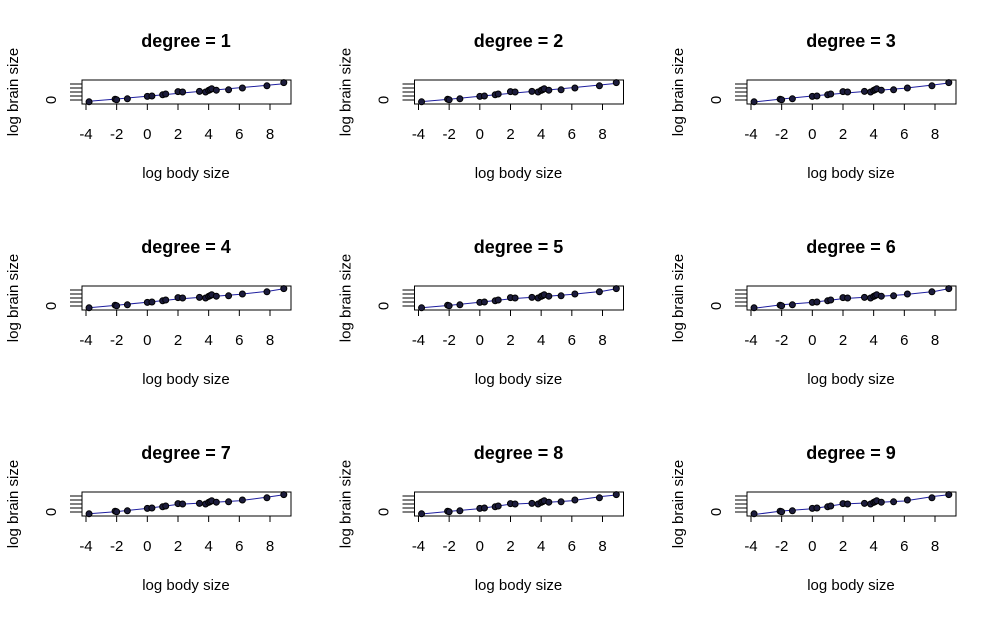 The height and width of the screenshot is (617, 998). What do you see at coordinates (186, 453) in the screenshot?
I see `chart-title: degree = 7` at bounding box center [186, 453].